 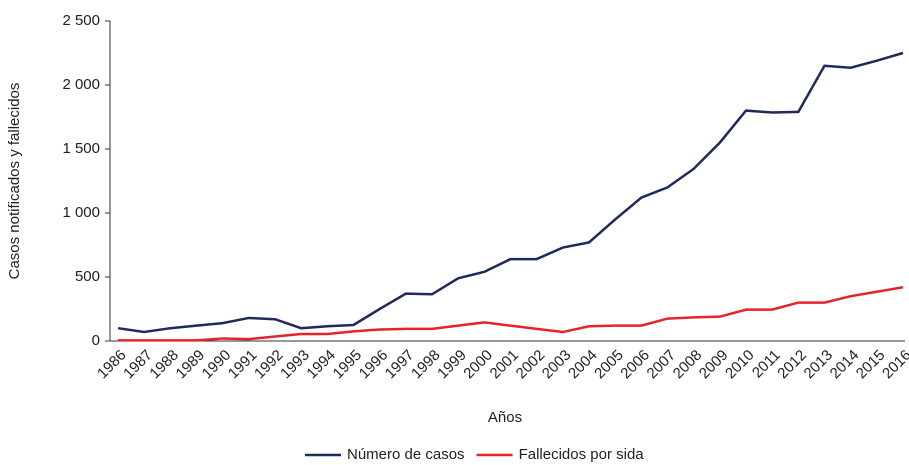 What do you see at coordinates (269, 365) in the screenshot?
I see `x-tick-label: 1992` at bounding box center [269, 365].